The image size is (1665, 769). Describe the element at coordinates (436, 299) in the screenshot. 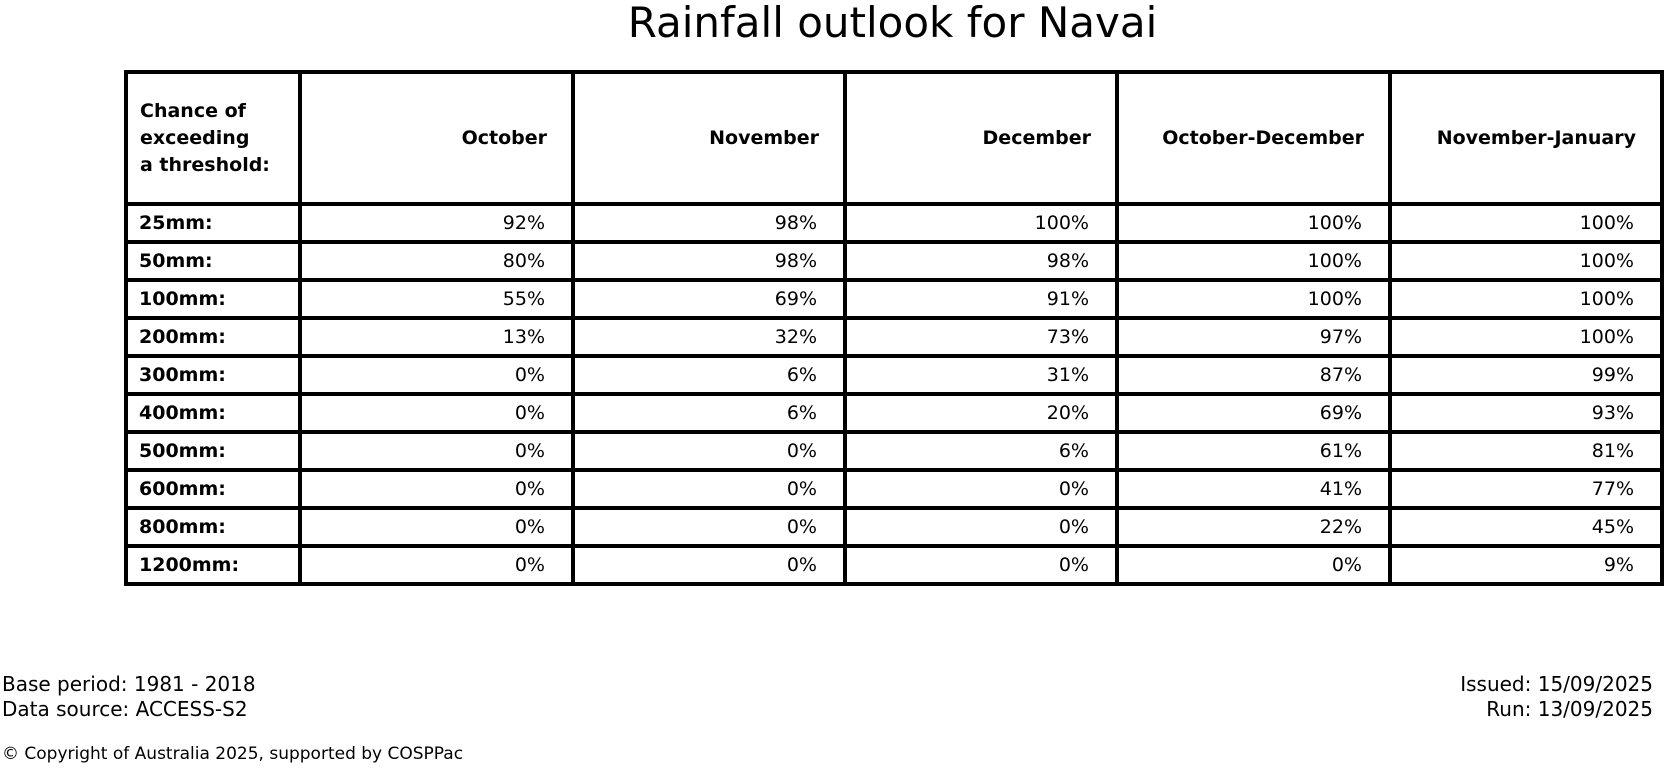

I see `value-cell: 55%` at that location.